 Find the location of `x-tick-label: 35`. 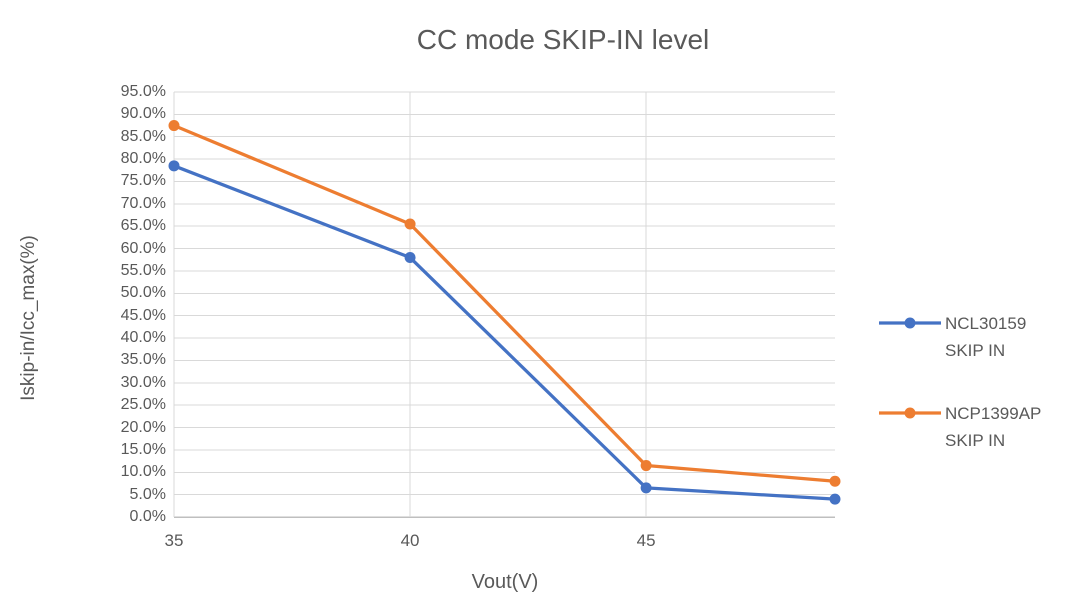

x-tick-label: 35 is located at coordinates (174, 540).